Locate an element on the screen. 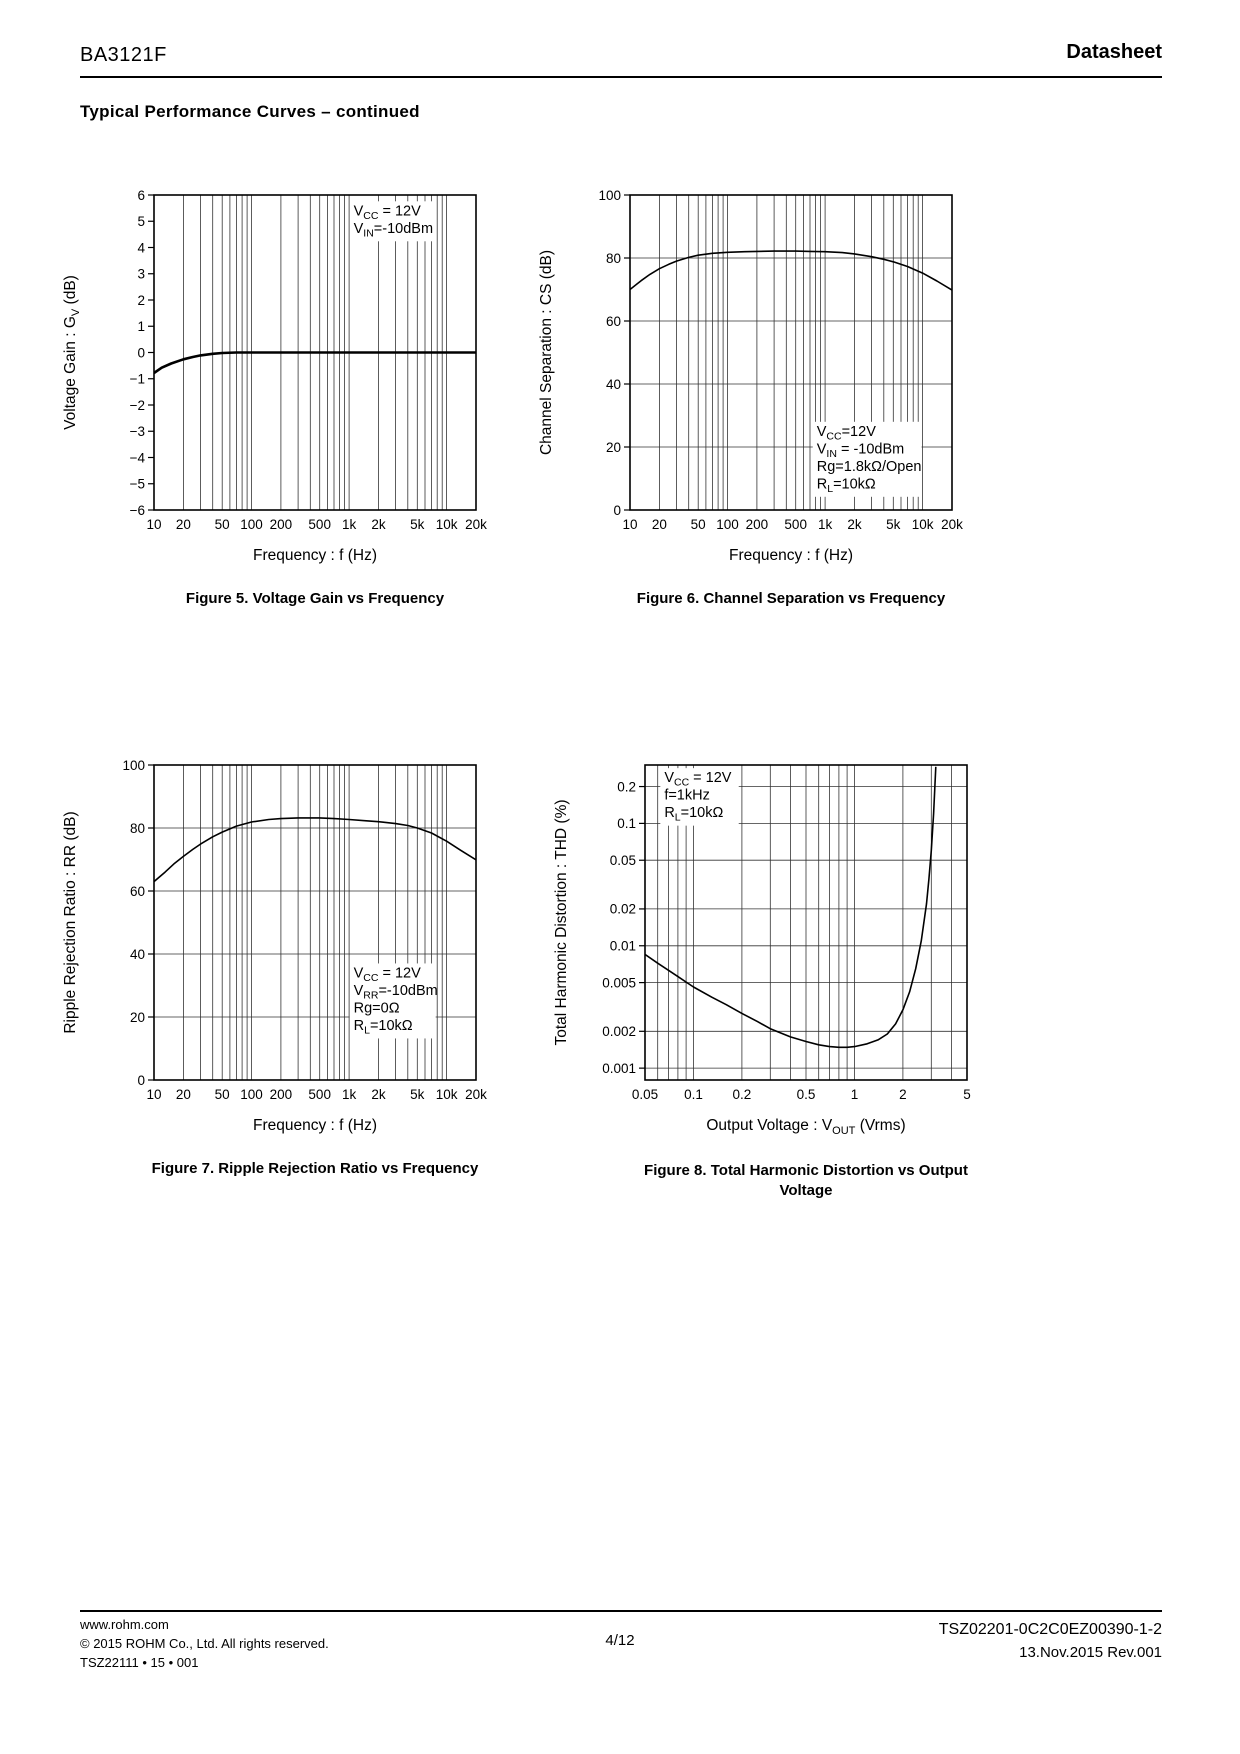 The width and height of the screenshot is (1240, 1754). annotation-line: f=1kHz is located at coordinates (687, 796).